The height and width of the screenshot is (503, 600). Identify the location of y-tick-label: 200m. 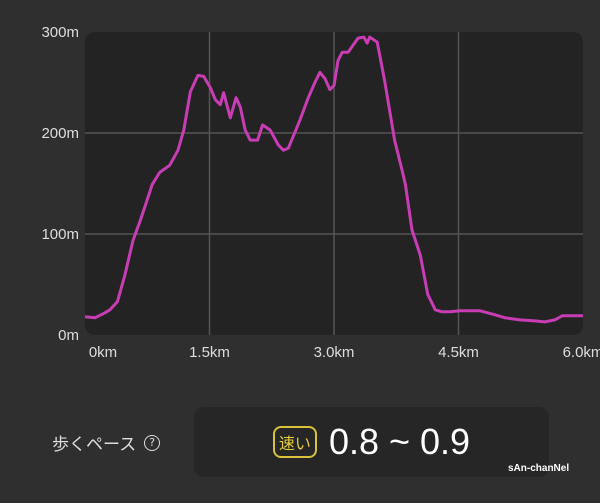
(60, 133).